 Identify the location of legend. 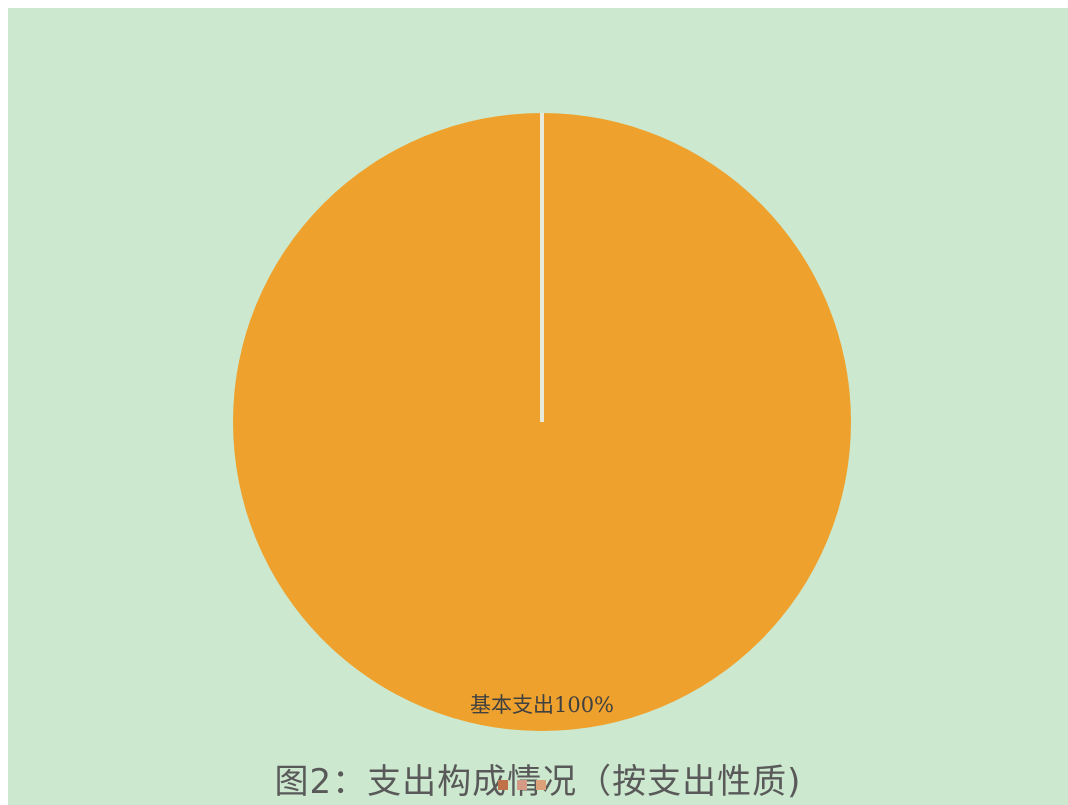
(522, 785).